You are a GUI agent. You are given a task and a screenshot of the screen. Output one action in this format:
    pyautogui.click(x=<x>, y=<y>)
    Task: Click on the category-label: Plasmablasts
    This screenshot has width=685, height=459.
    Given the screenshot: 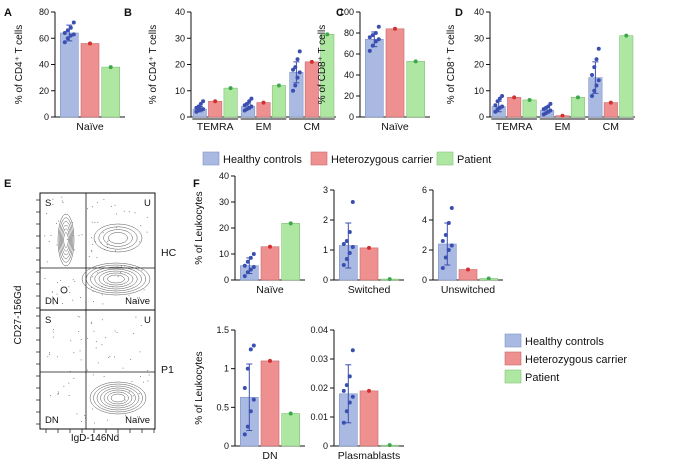 What is the action you would take?
    pyautogui.click(x=369, y=454)
    